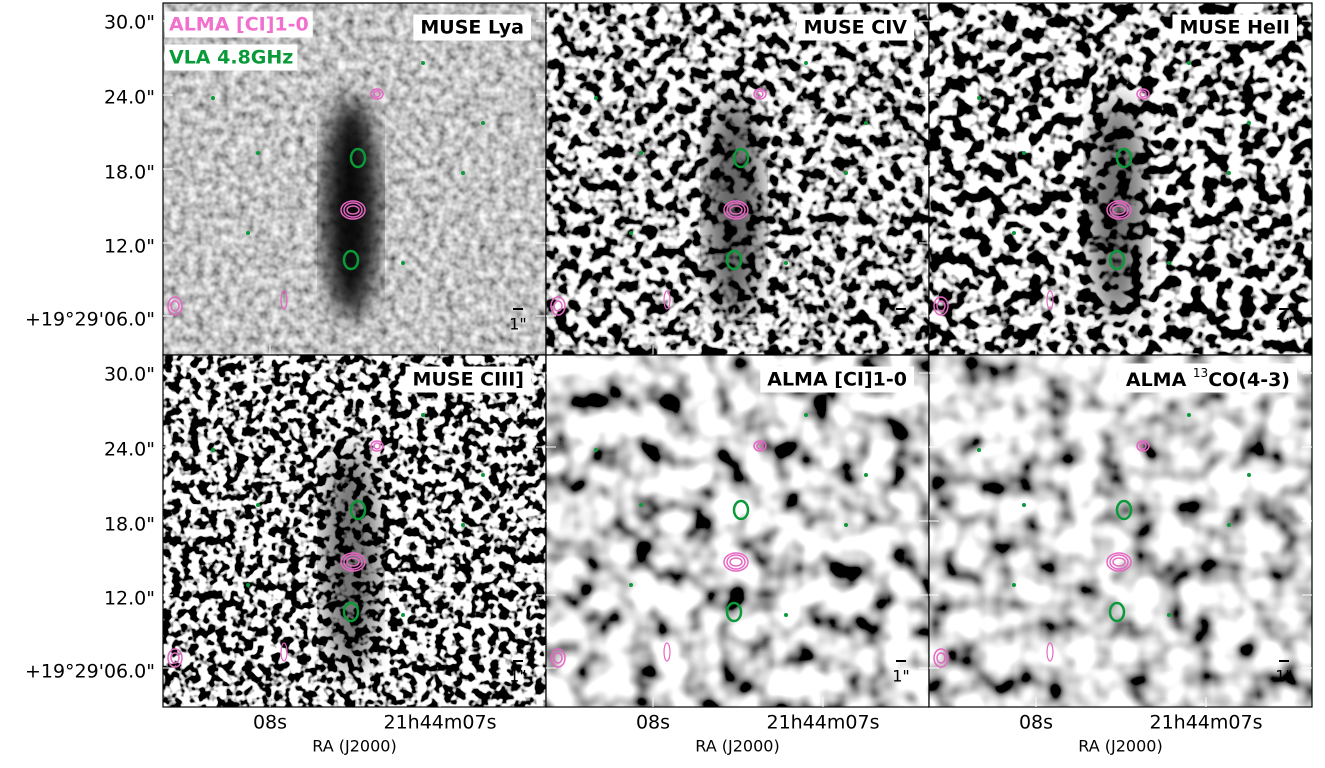 The width and height of the screenshot is (1325, 768). I want to click on x-tick-label: 08s, so click(270, 723).